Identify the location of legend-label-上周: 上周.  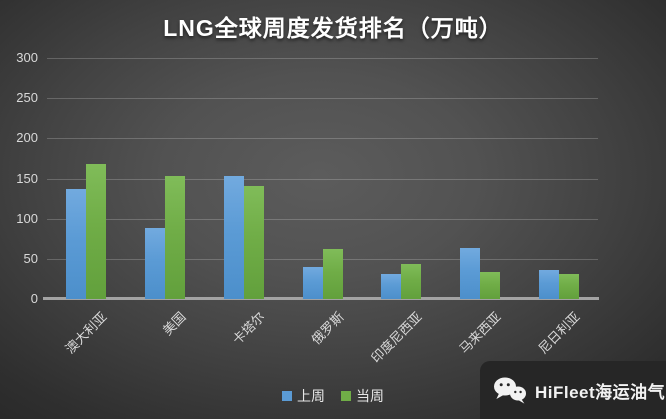
(311, 396).